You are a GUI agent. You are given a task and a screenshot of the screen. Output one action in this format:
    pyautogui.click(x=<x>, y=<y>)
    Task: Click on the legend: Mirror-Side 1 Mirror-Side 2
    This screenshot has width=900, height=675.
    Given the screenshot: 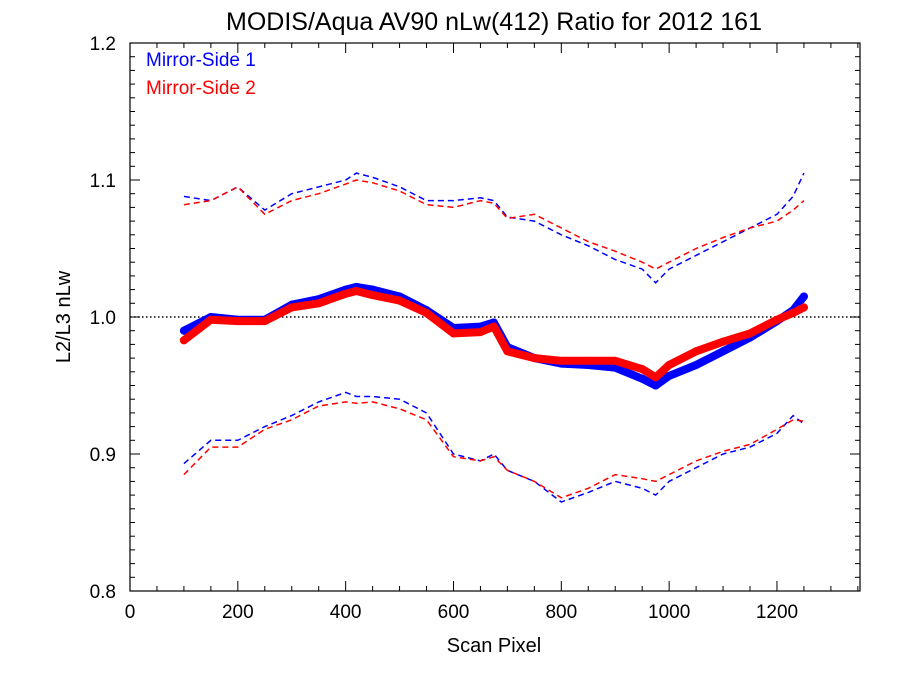 What is the action you would take?
    pyautogui.click(x=201, y=74)
    